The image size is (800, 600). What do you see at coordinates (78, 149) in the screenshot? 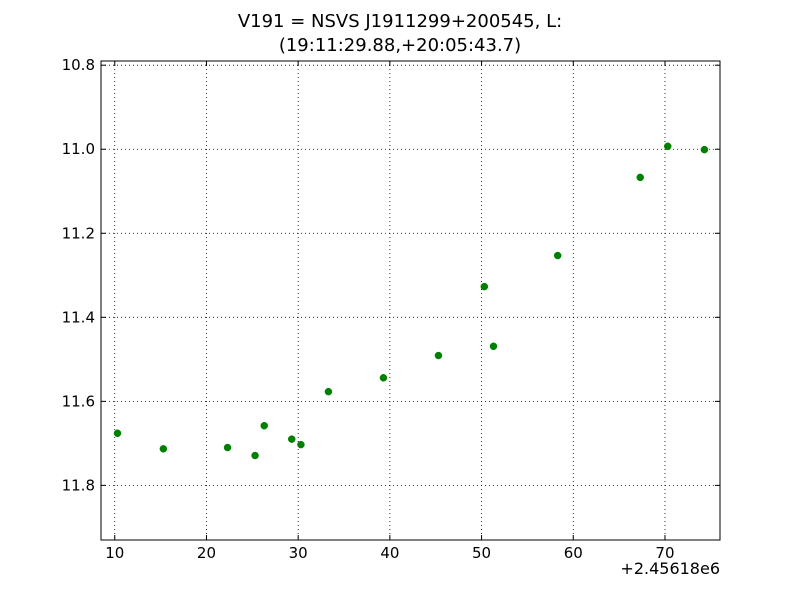
I see `y-tick-label: 11.0` at bounding box center [78, 149].